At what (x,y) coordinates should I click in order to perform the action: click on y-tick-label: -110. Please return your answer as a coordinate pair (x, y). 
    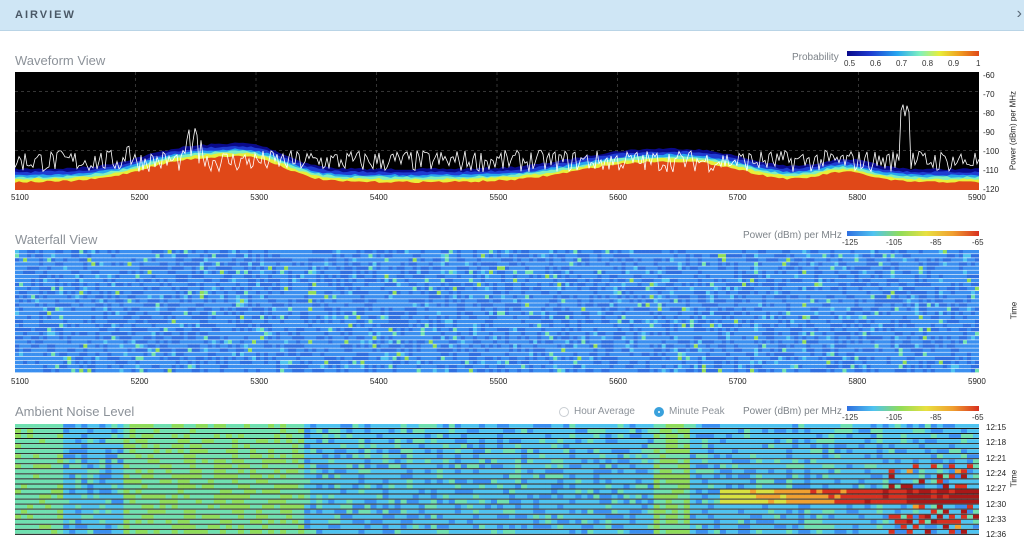
    Looking at the image, I should click on (990, 170).